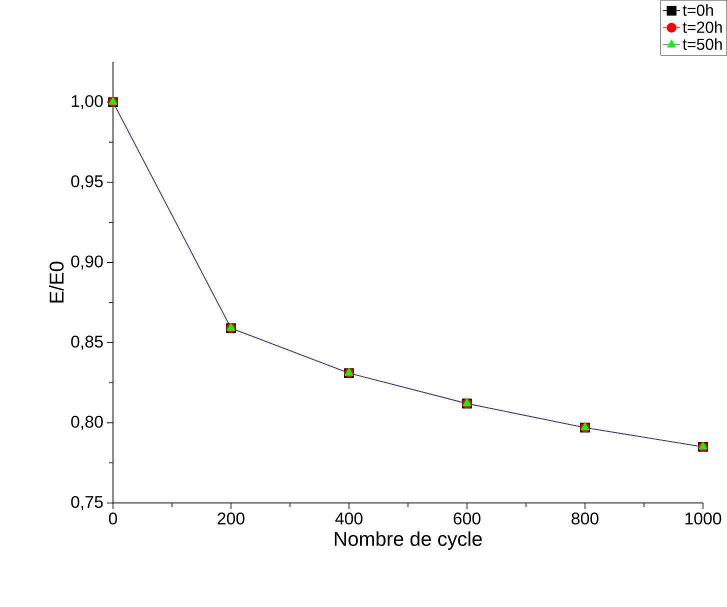 This screenshot has width=727, height=607. What do you see at coordinates (87, 343) in the screenshot?
I see `y-tick-label: 0,85` at bounding box center [87, 343].